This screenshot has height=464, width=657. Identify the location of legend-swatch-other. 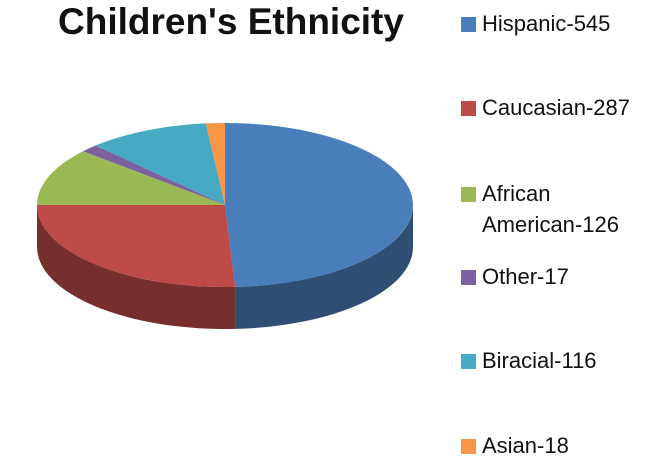
(468, 277).